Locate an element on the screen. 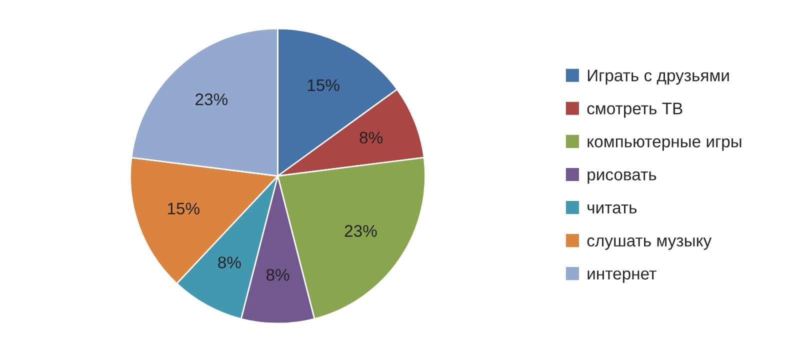  legend-label: интернет is located at coordinates (622, 276).